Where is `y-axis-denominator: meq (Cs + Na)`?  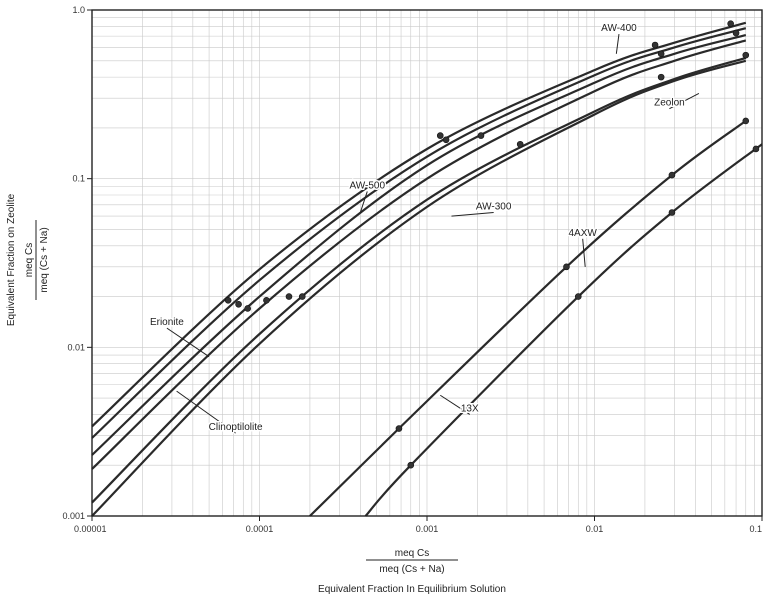 y-axis-denominator: meq (Cs + Na) is located at coordinates (44, 259).